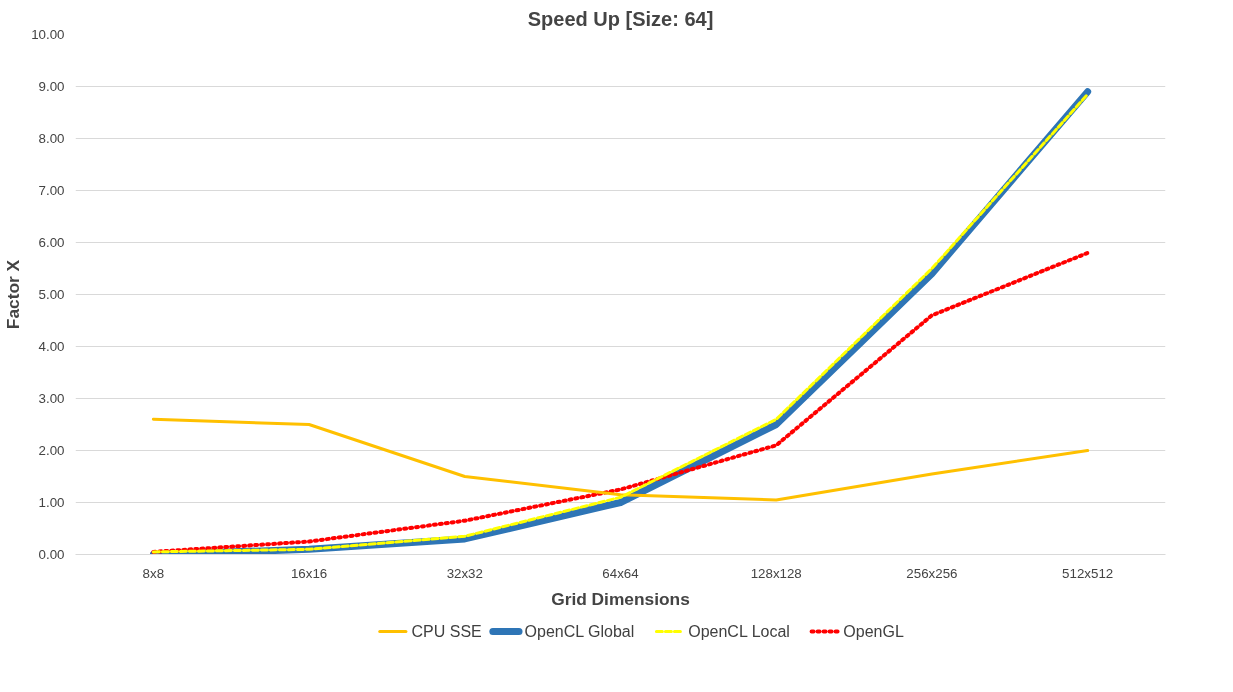 This screenshot has height=692, width=1233. Describe the element at coordinates (51, 450) in the screenshot. I see `y-tick-label: 2.00` at that location.